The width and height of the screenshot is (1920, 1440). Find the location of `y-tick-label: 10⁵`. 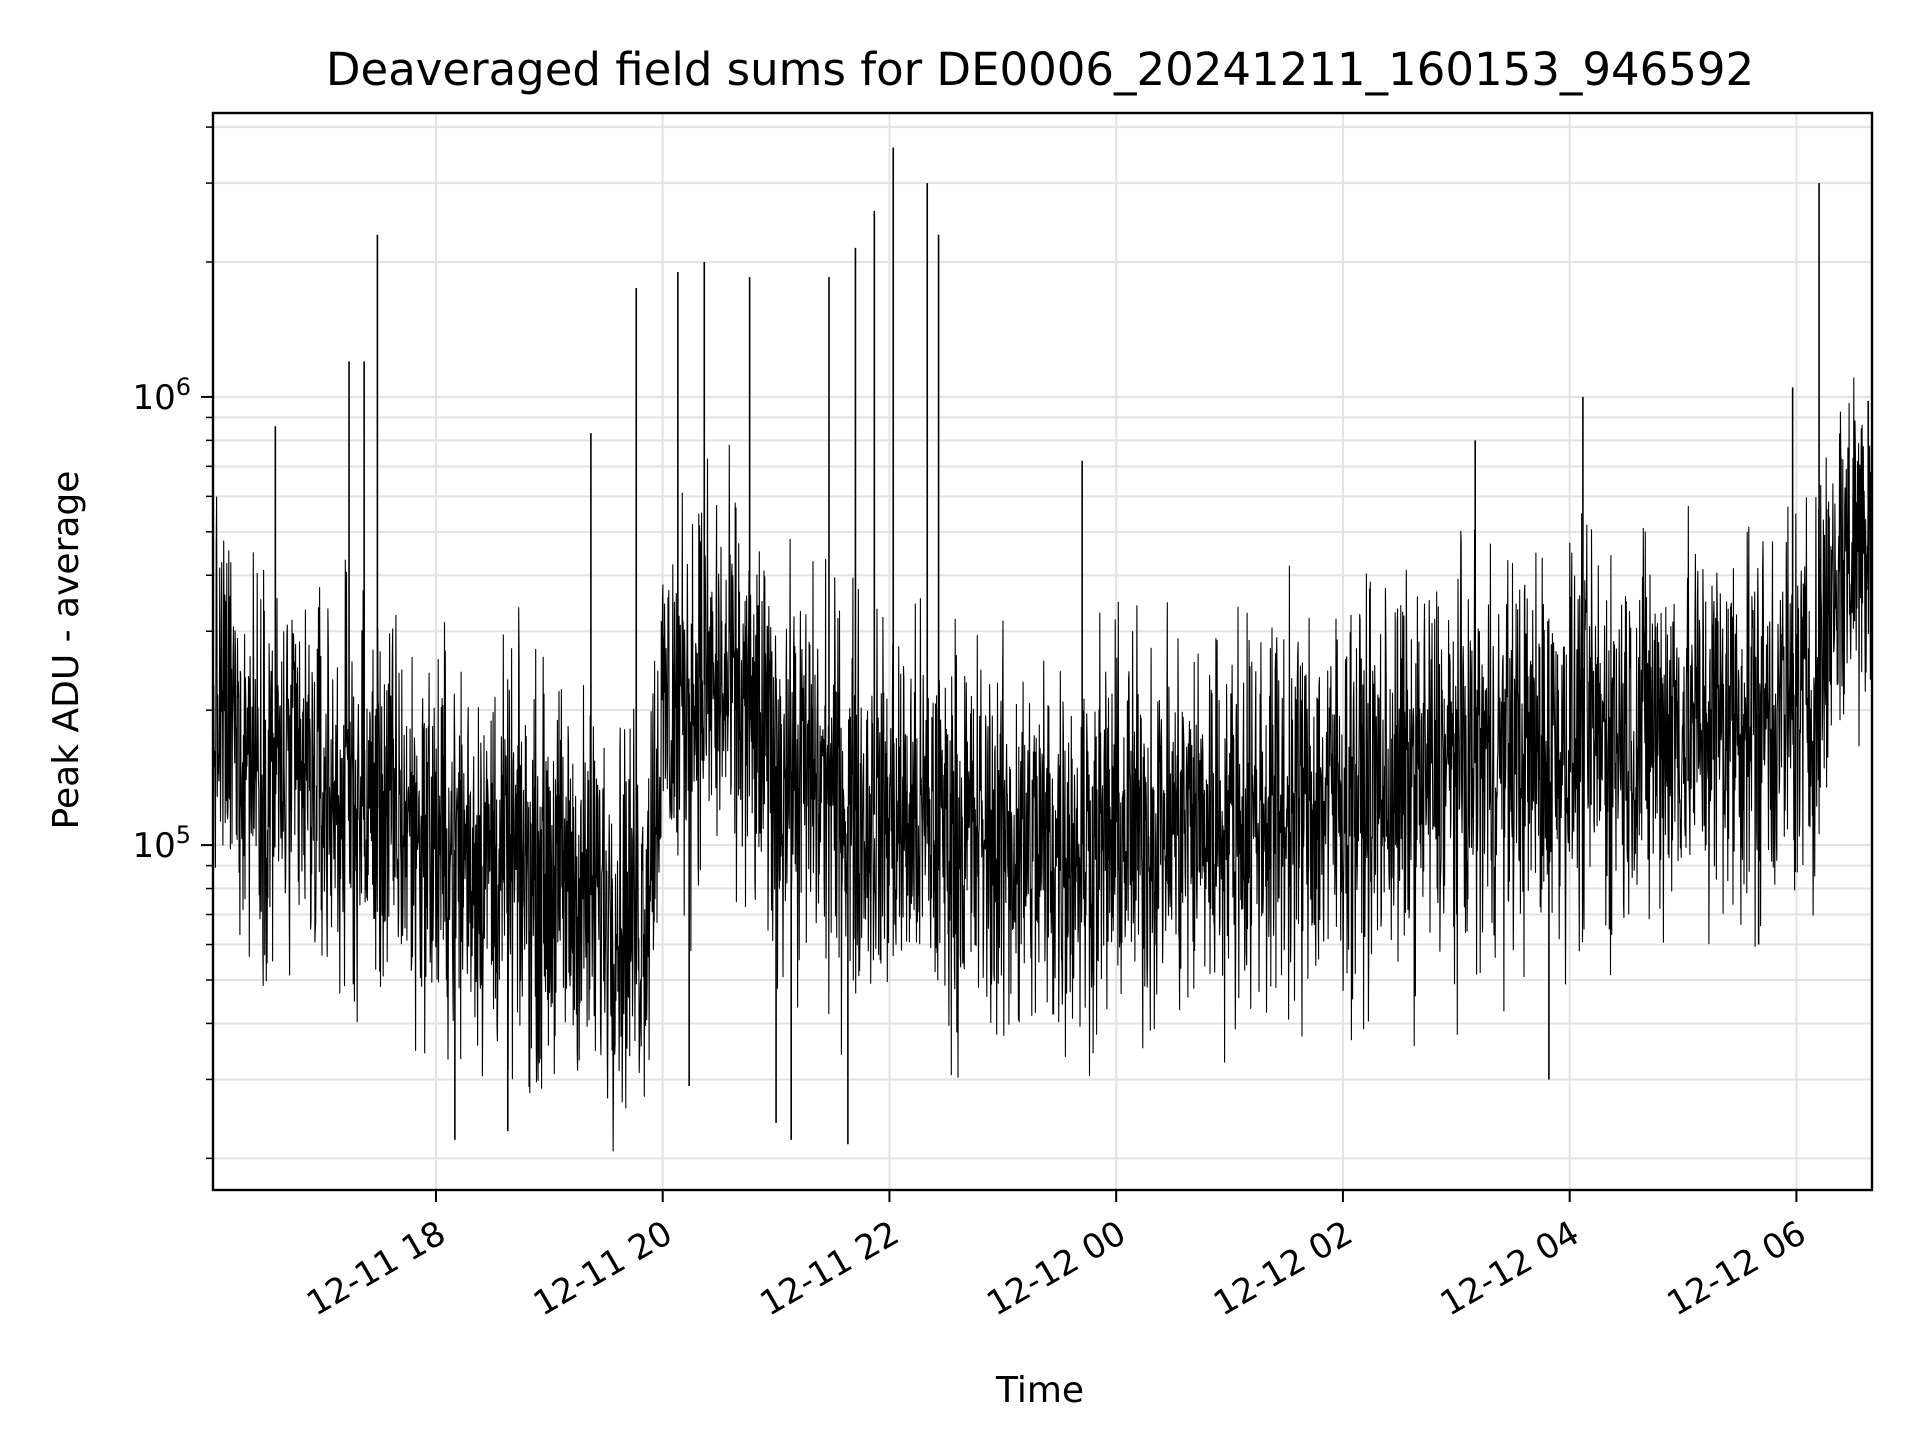

y-tick-label: 10⁵ is located at coordinates (161, 843).